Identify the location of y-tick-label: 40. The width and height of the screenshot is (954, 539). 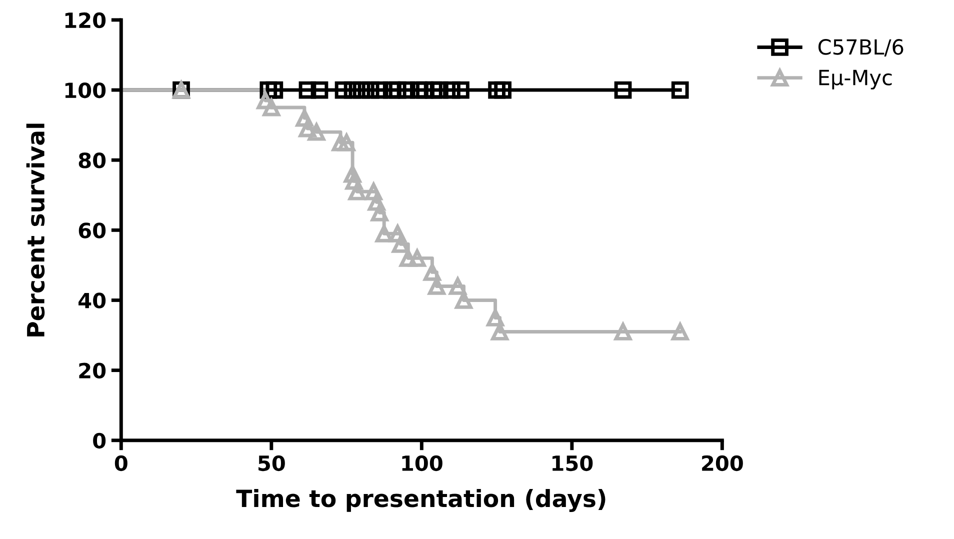
(92, 300).